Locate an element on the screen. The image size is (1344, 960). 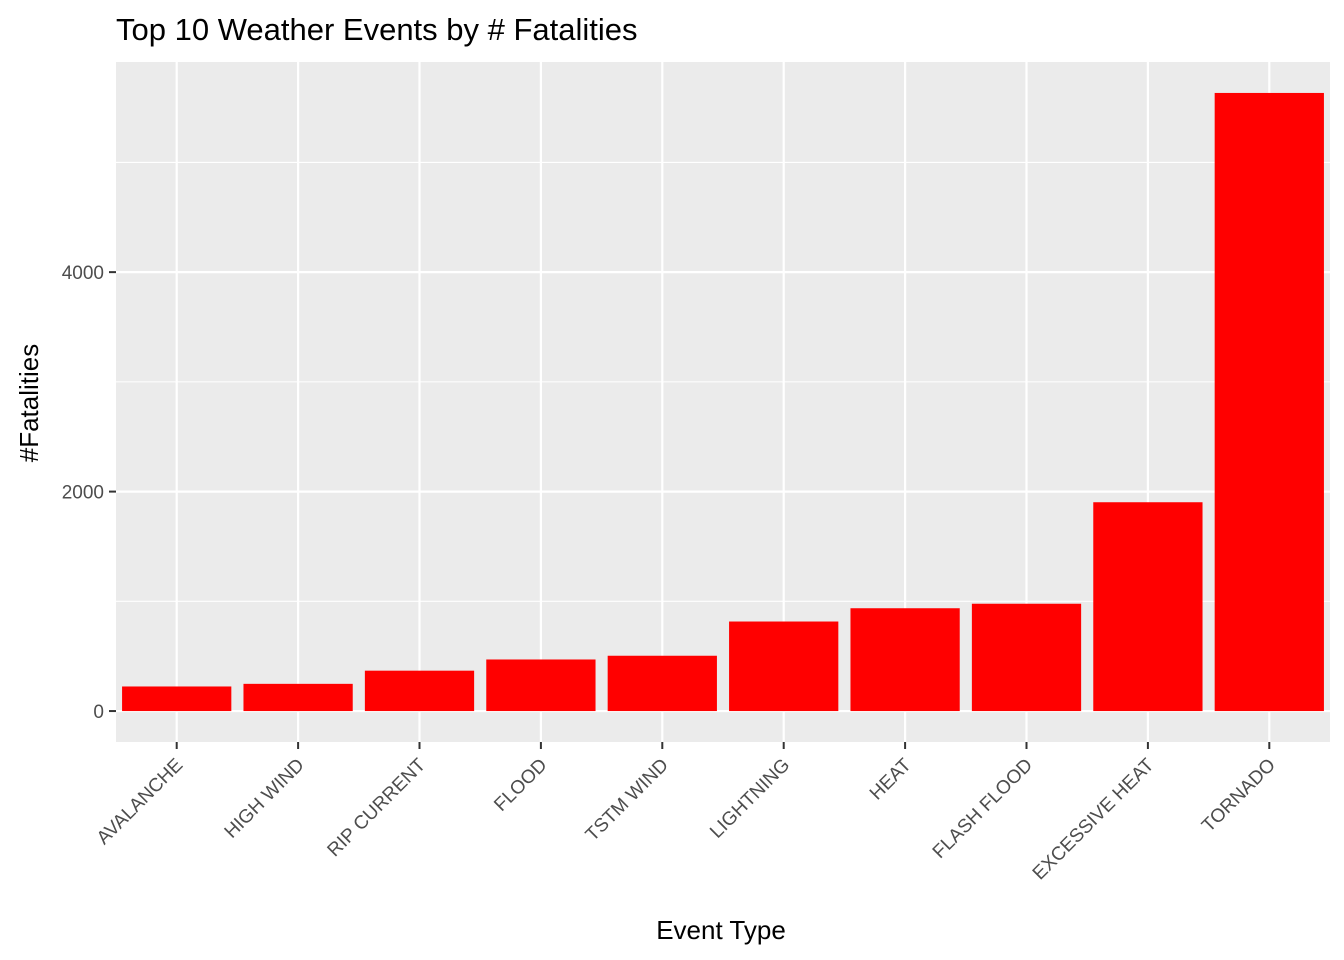
x-tick-label: HIGH WIND is located at coordinates (265, 799).